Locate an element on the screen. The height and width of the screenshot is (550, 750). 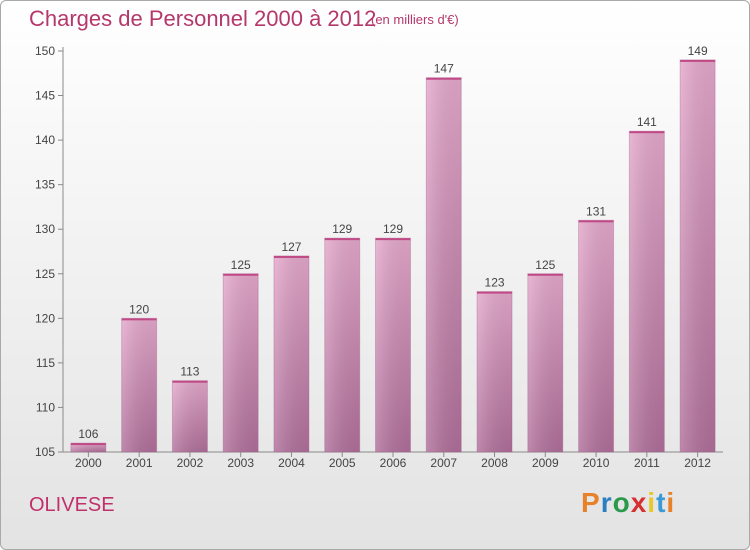
logo-letter: o is located at coordinates (621, 502).